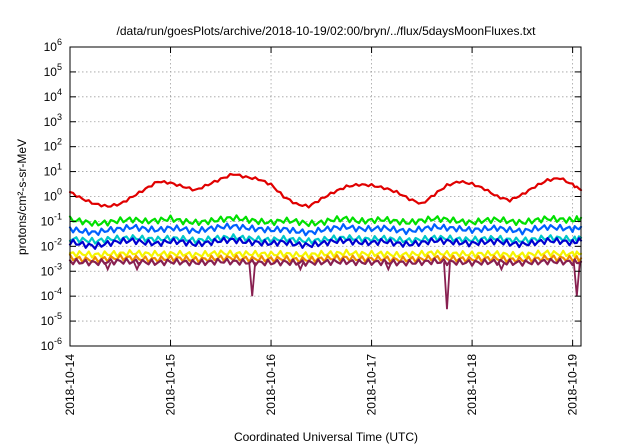  What do you see at coordinates (53, 195) in the screenshot?
I see `y-tick-label: 10⁰` at bounding box center [53, 195].